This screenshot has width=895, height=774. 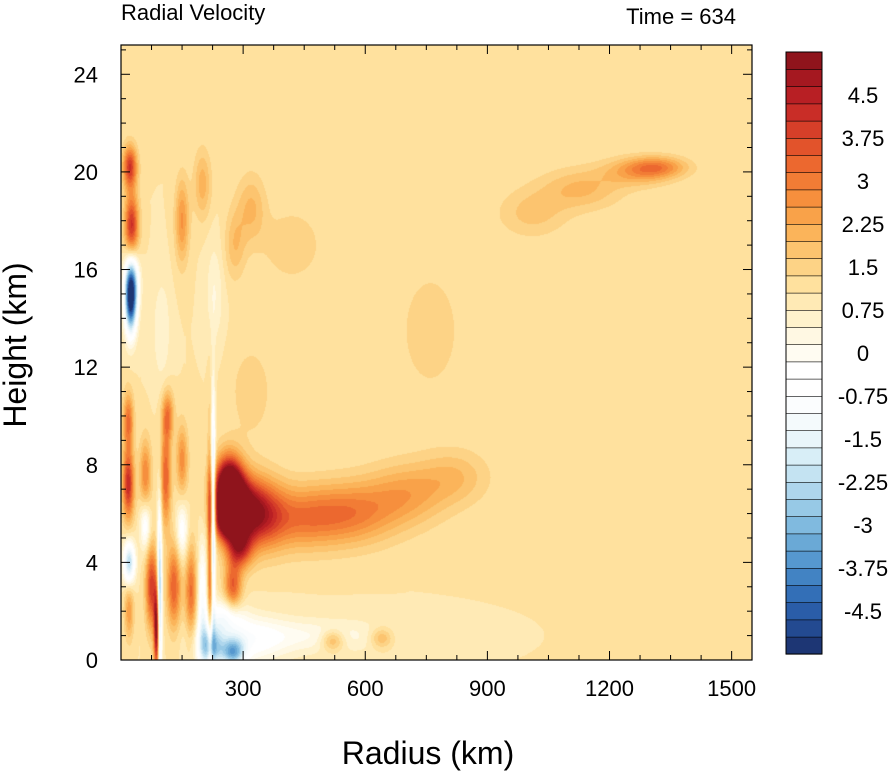 What do you see at coordinates (863, 95) in the screenshot?
I see `colorbar-label: 4.5` at bounding box center [863, 95].